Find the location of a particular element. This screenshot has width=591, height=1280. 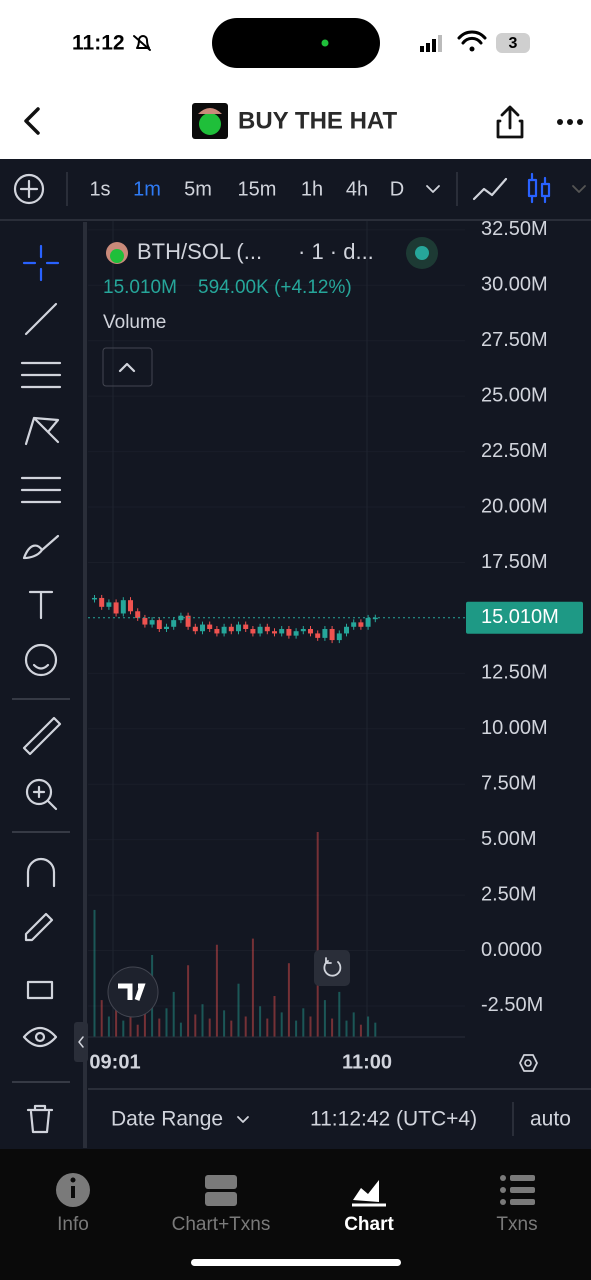

txns-icon is located at coordinates (517, 1190).